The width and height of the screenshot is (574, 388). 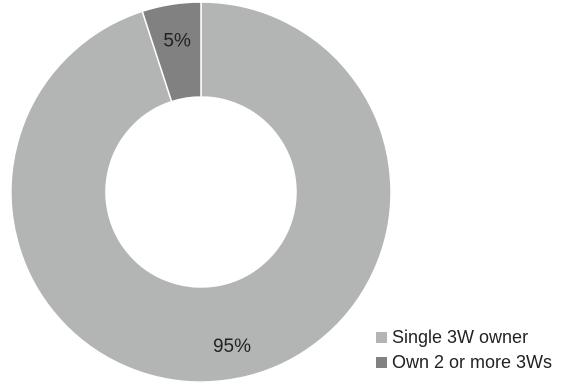 What do you see at coordinates (177, 40) in the screenshot?
I see `data-label-multi-owner: 5%` at bounding box center [177, 40].